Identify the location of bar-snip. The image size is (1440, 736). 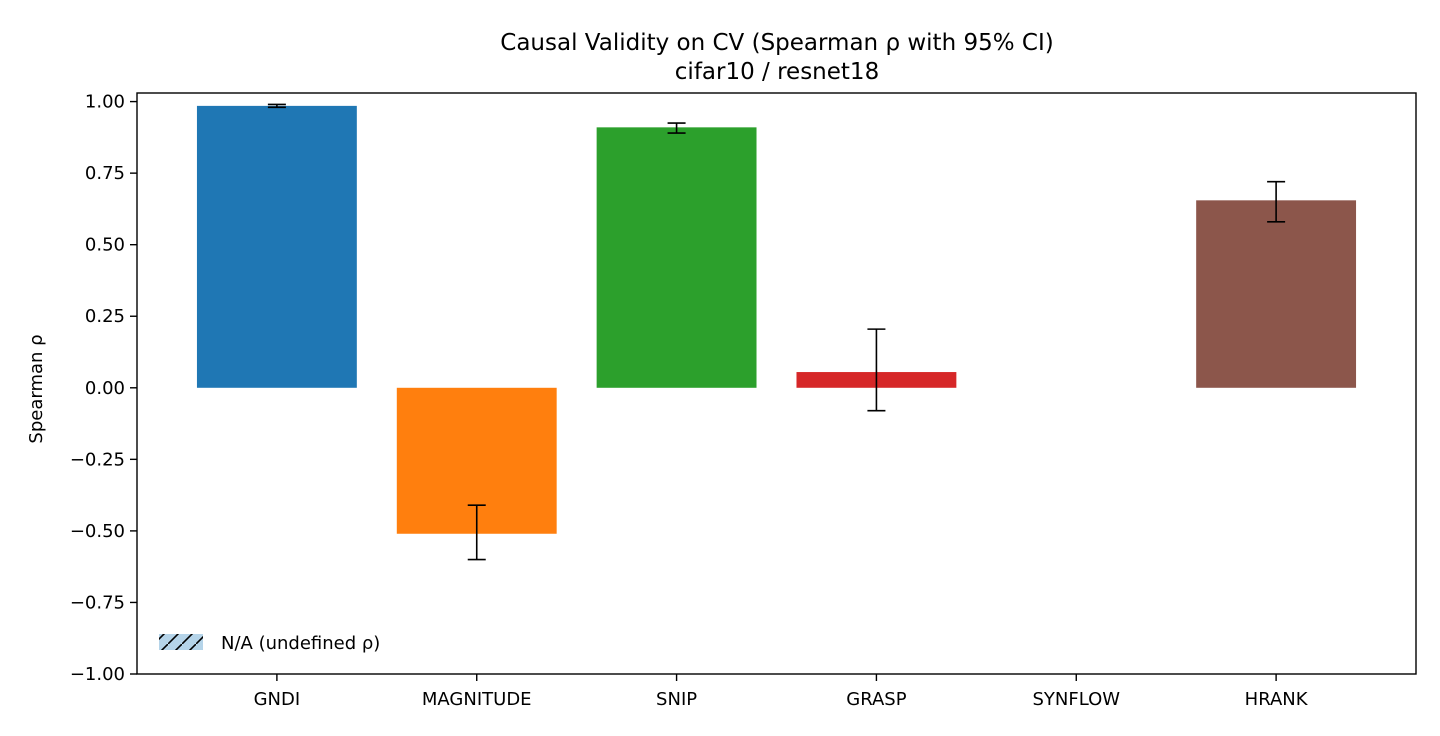
(676, 257).